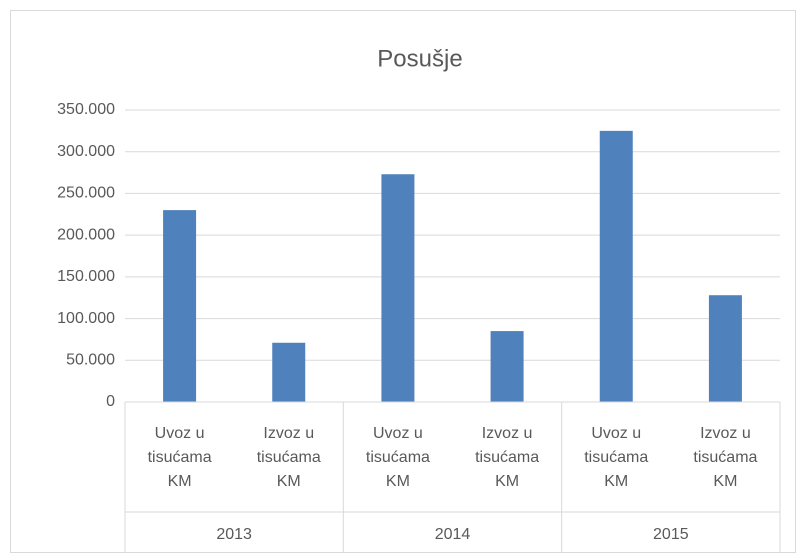  I want to click on chart-title: Posušje, so click(419, 58).